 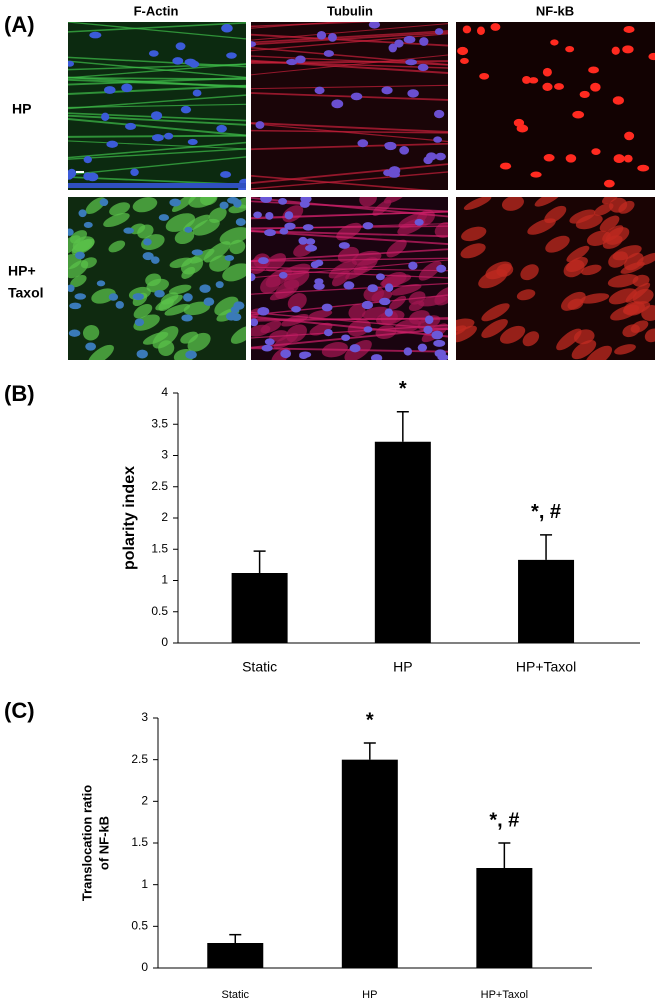 What do you see at coordinates (22, 271) in the screenshot?
I see `row-header: HP+` at bounding box center [22, 271].